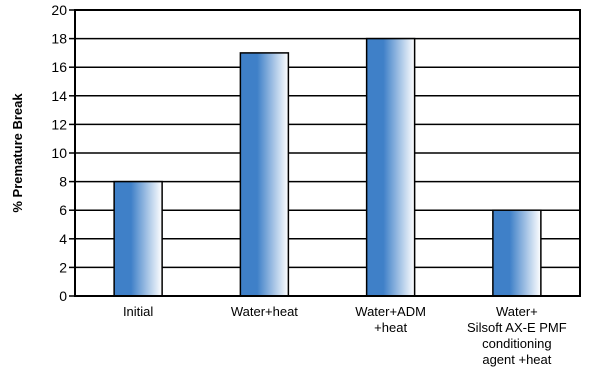 The image size is (594, 377). I want to click on y-axis-ticks: 0 2 4 6 8 10 12 14 16 18 20, so click(63, 153).